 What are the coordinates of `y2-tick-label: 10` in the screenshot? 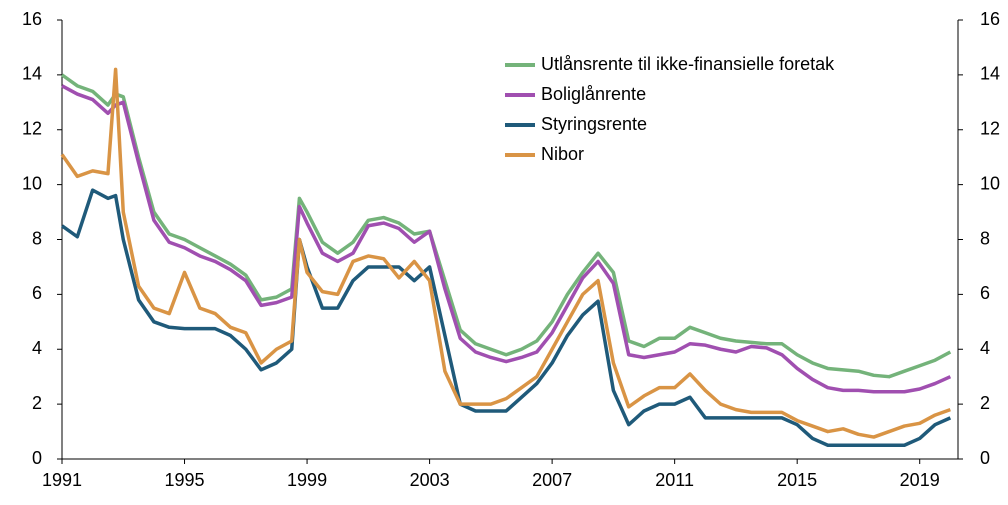 It's located at (990, 183).